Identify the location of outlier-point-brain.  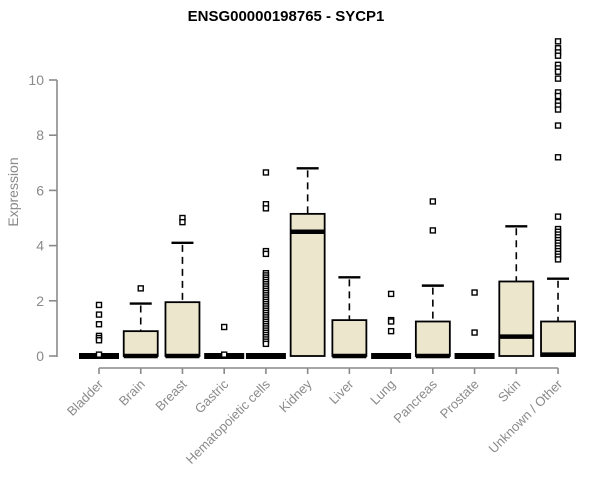
(140, 288).